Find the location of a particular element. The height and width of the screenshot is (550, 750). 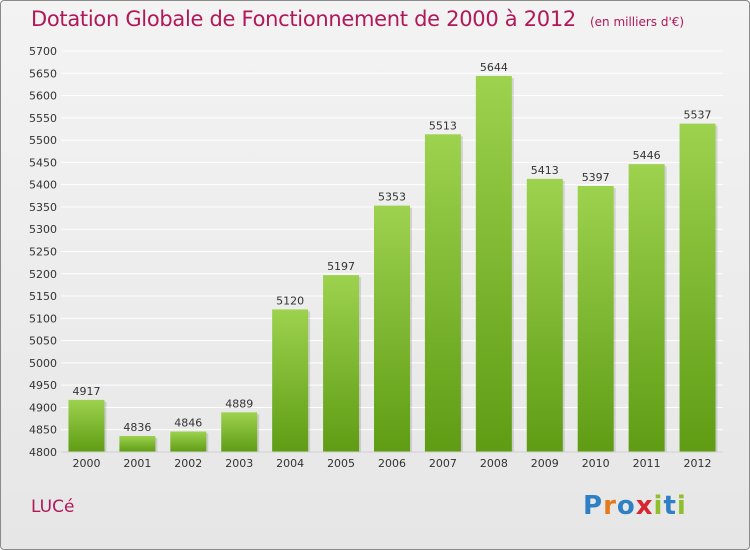

data-label: 5513 is located at coordinates (443, 125).